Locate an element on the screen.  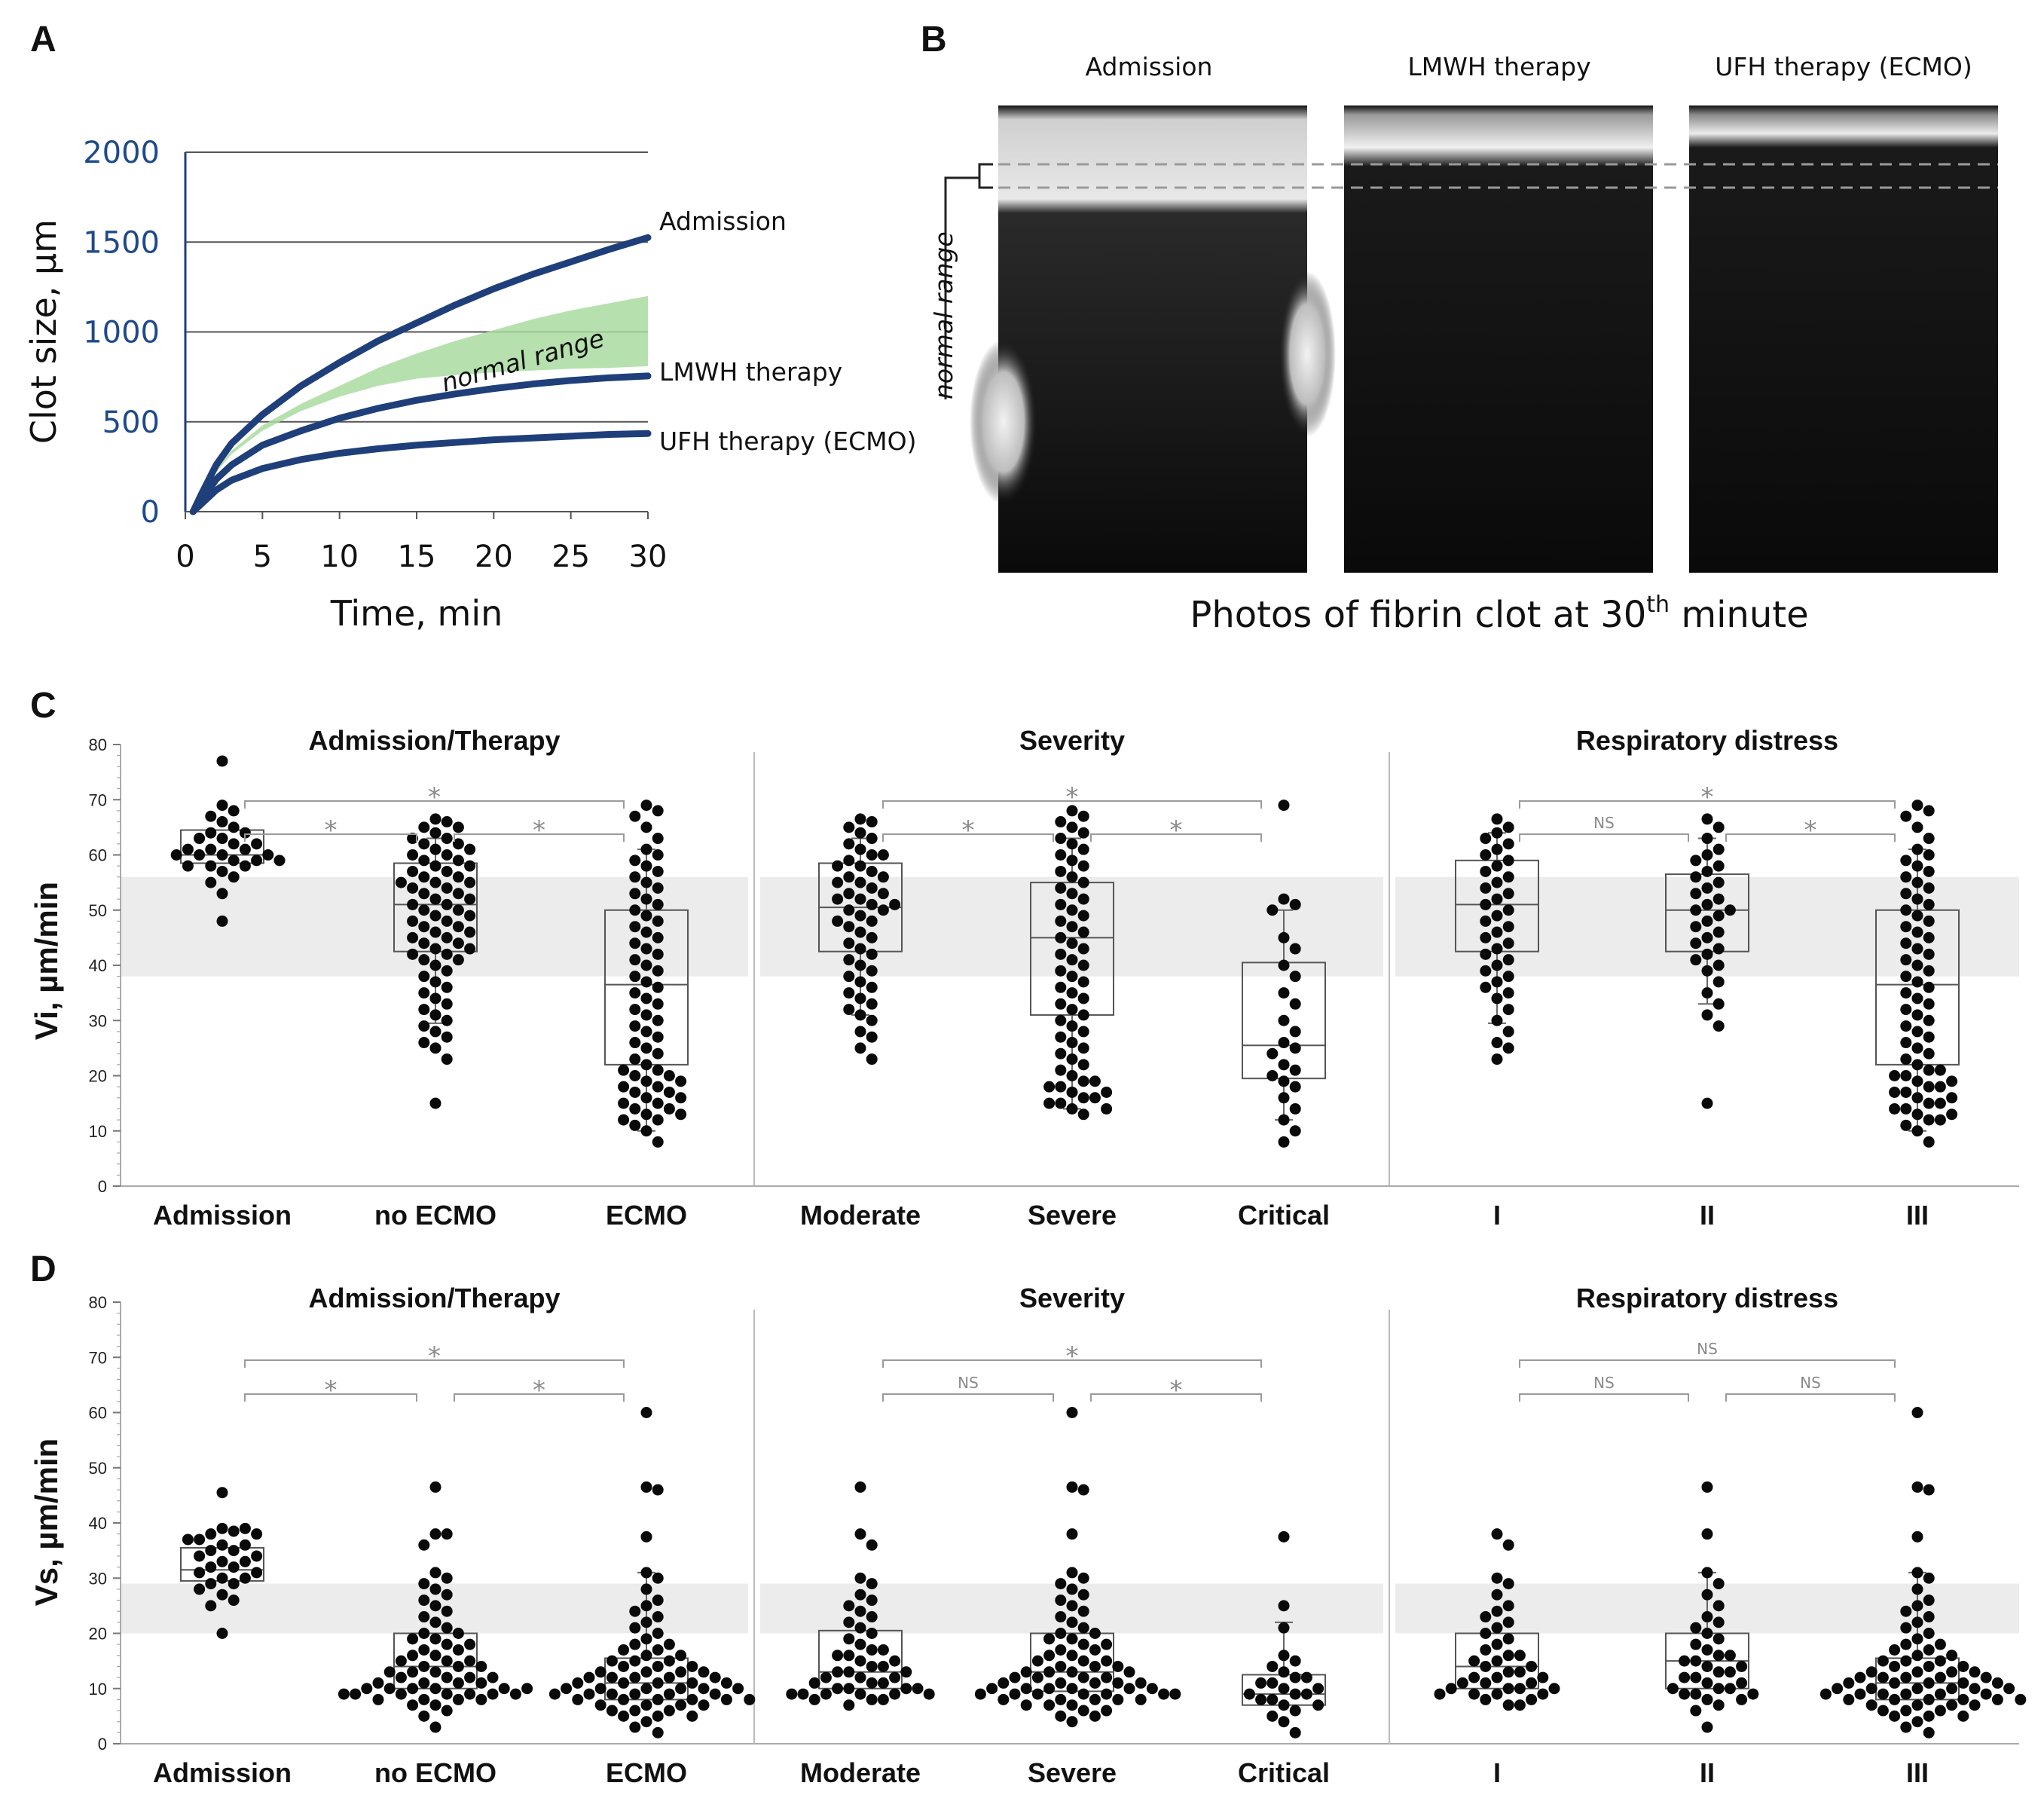
photo-title-ufh: UFH therapy (ECMO) is located at coordinates (1843, 66).